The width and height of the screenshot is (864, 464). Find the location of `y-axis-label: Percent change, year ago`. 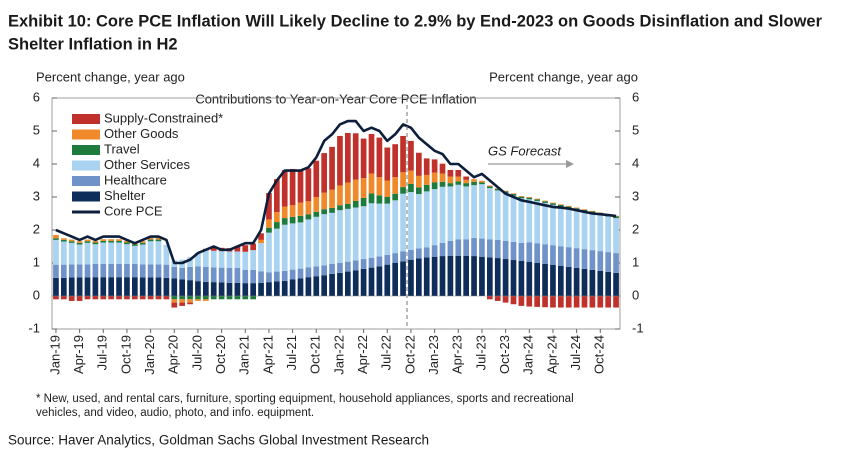

y-axis-label: Percent change, year ago is located at coordinates (110, 76).